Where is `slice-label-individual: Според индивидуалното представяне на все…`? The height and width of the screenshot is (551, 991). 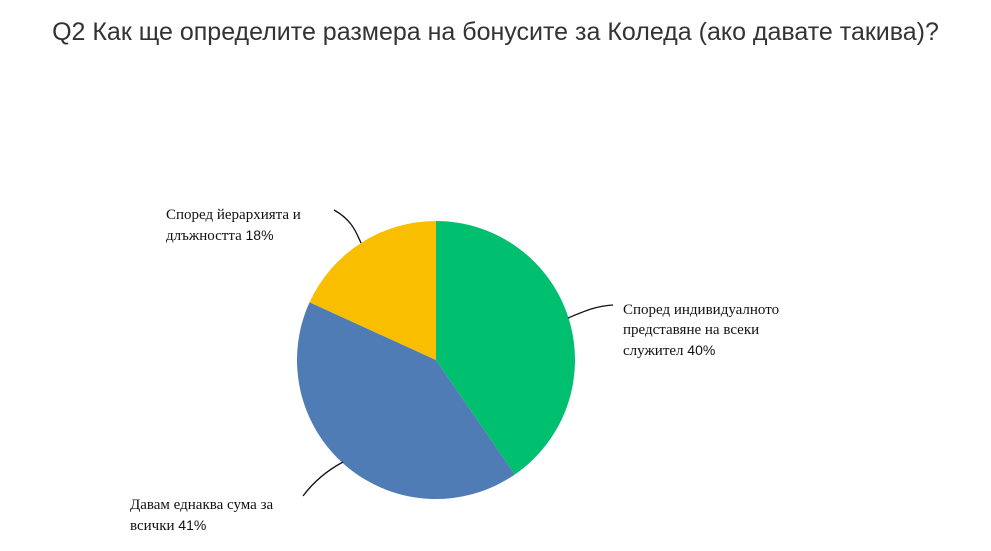 slice-label-individual: Според индивидуалното представяне на все… is located at coordinates (720, 330).